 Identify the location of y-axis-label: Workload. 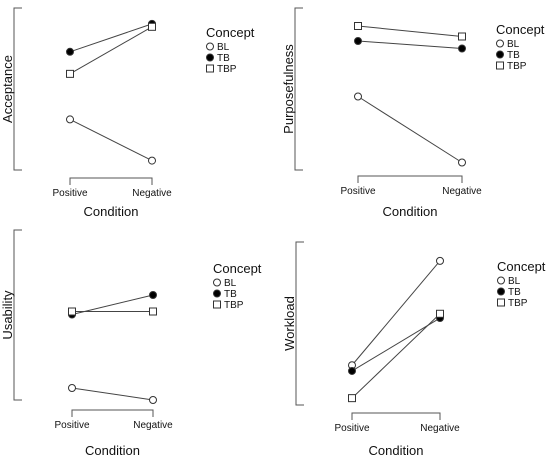
(289, 323).